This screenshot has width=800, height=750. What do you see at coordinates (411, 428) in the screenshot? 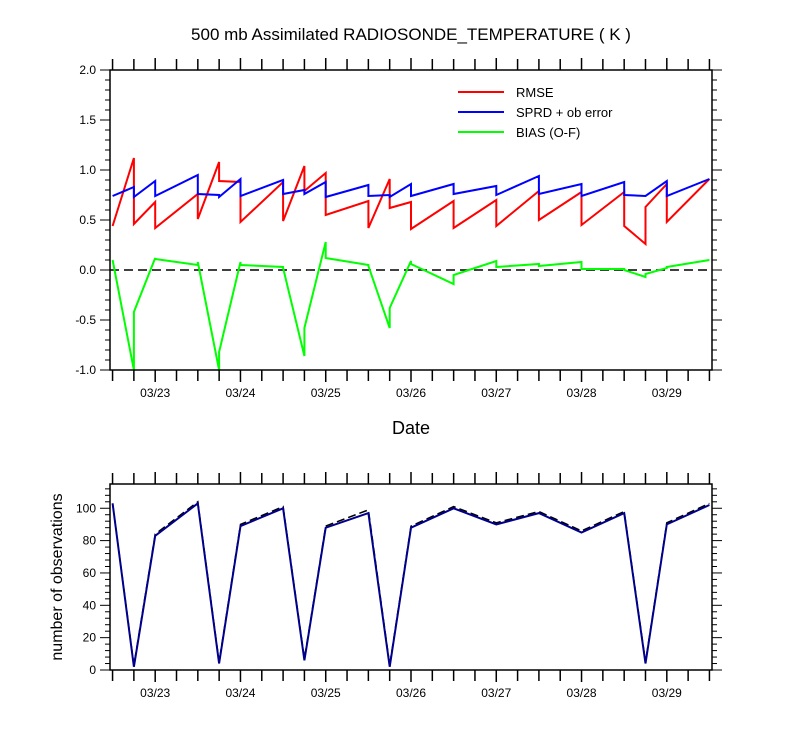
I see `x-axis-label: Date` at bounding box center [411, 428].